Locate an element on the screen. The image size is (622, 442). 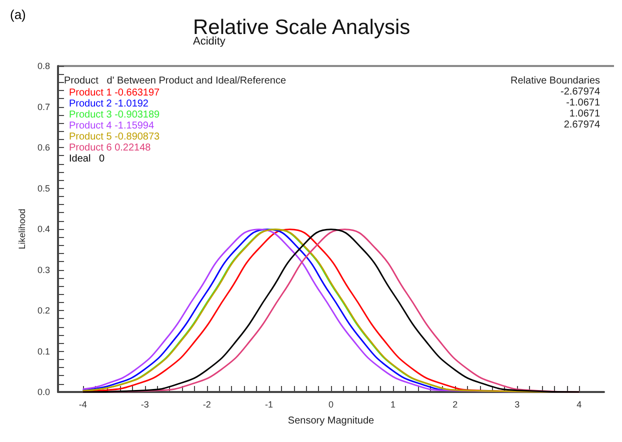
y-tick-label: 0.6 is located at coordinates (43, 147).